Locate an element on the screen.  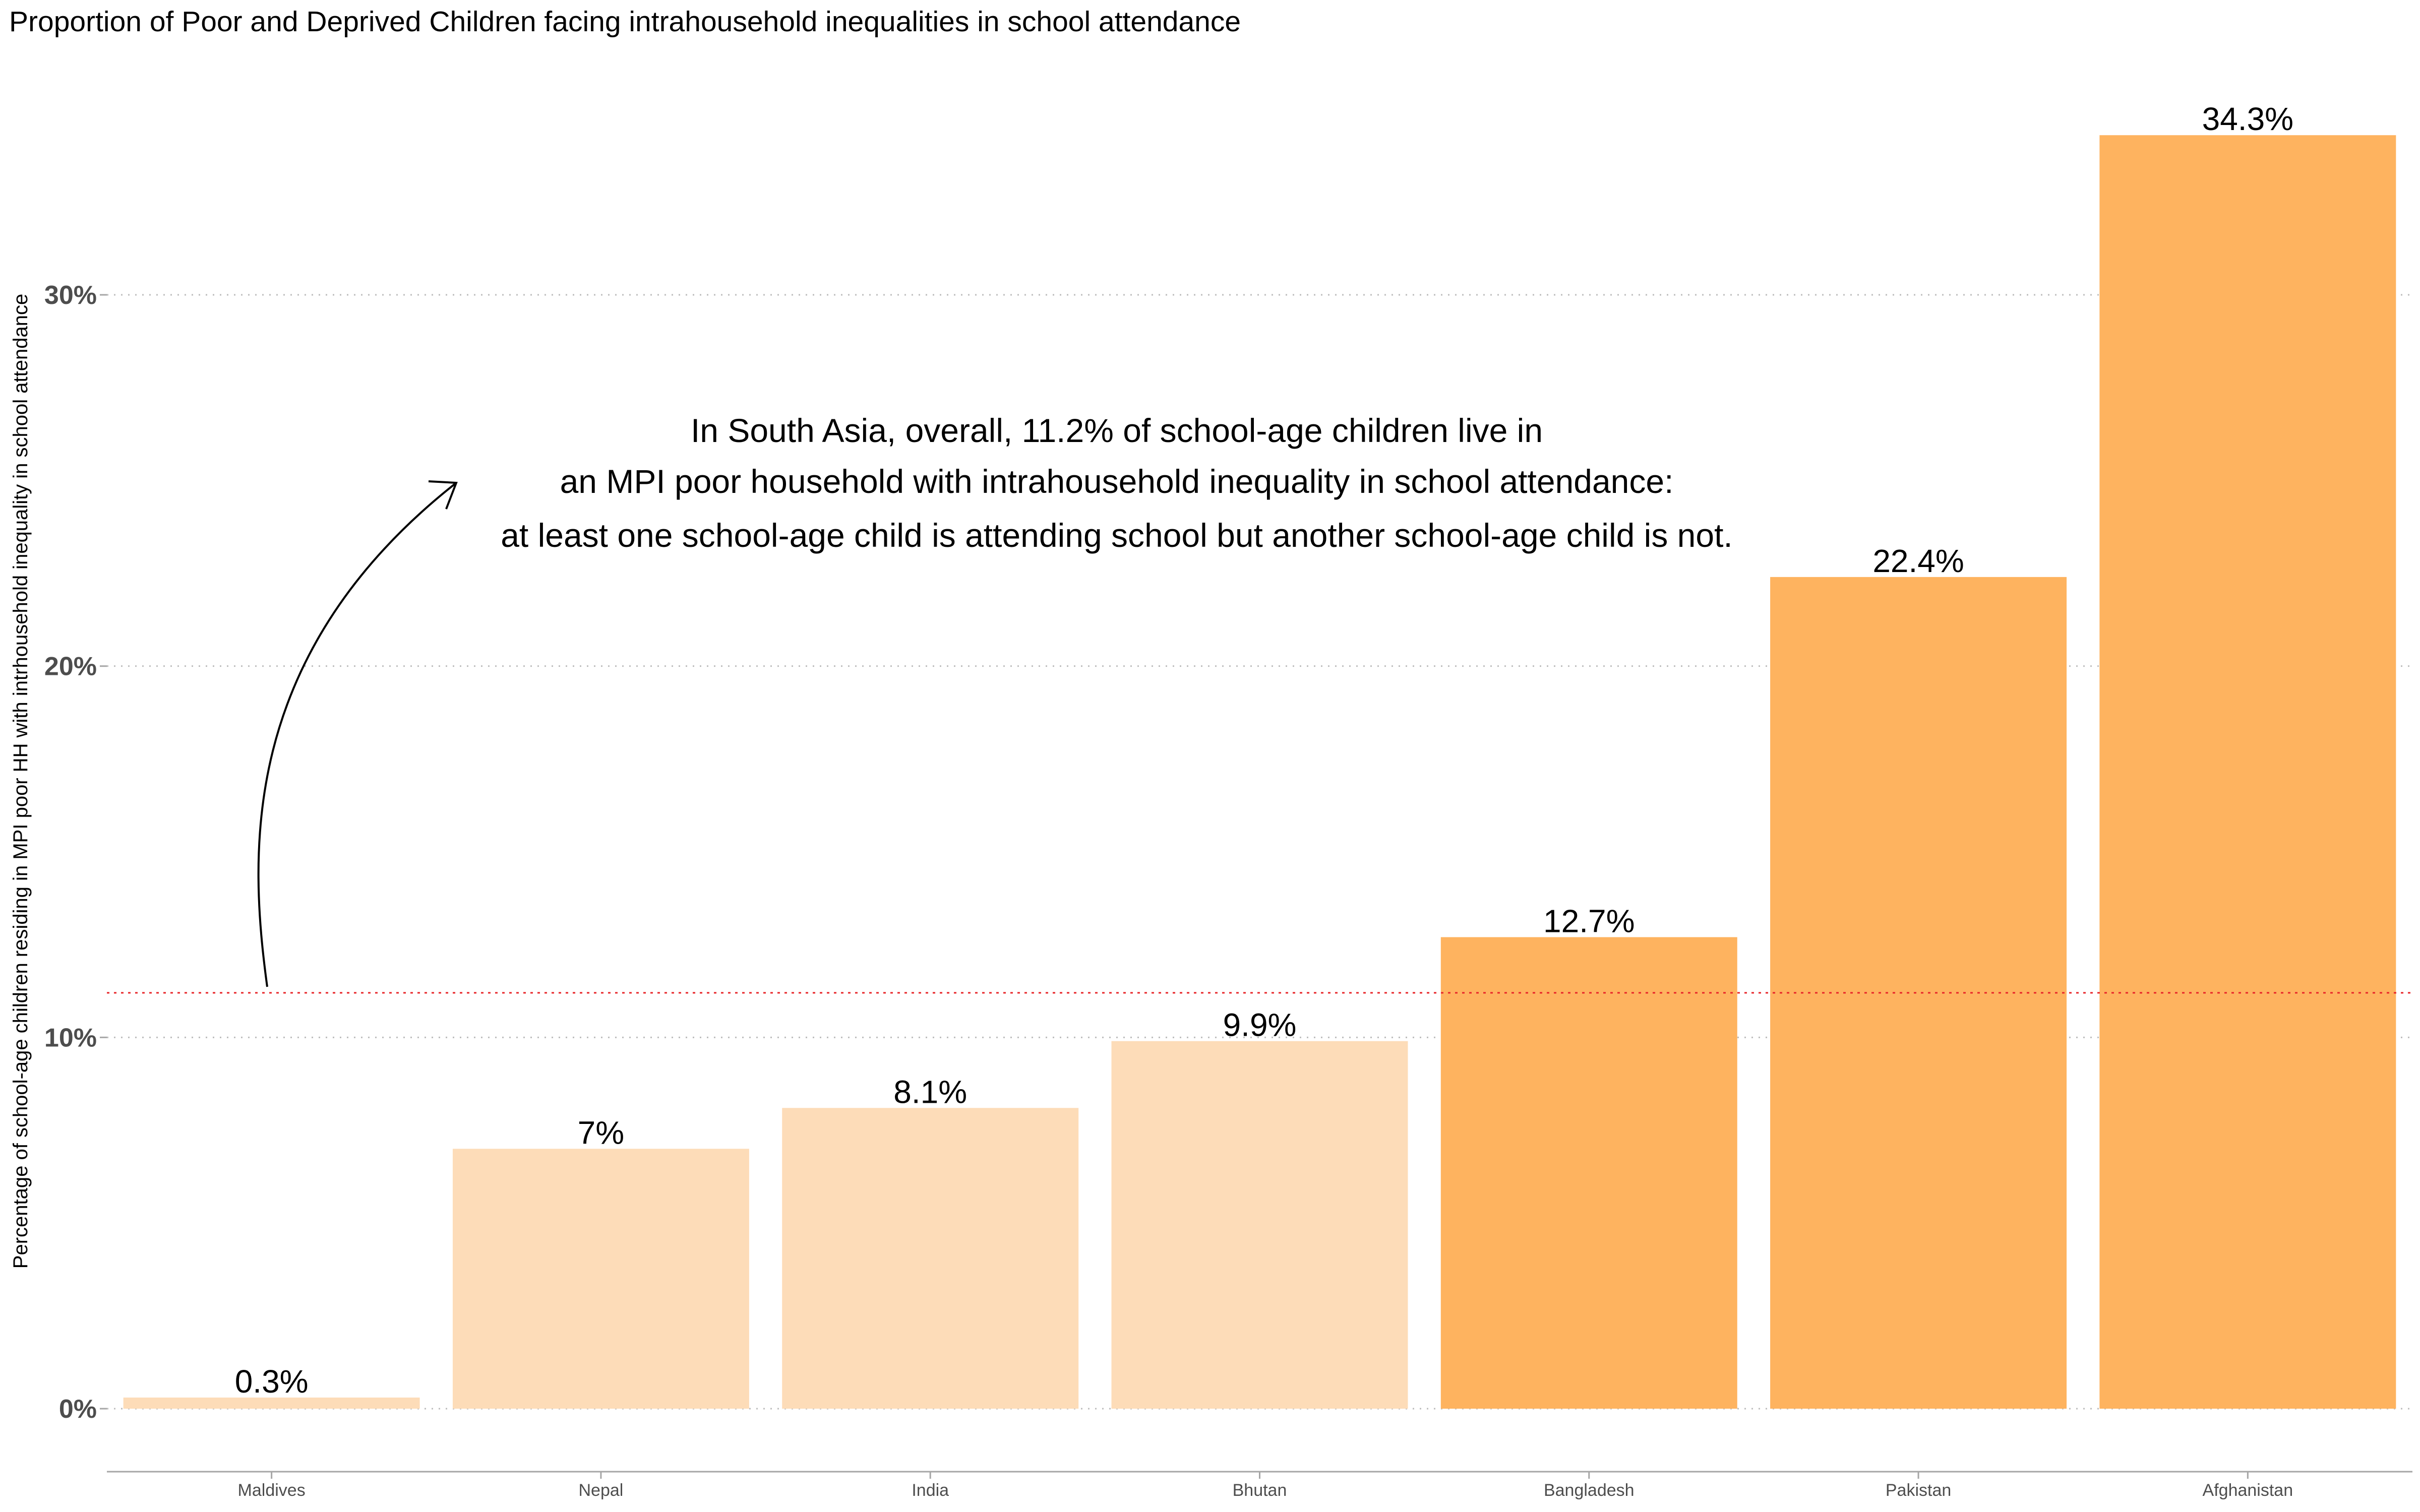
y-axis-ticks: 0% 10% 20% 30% is located at coordinates (75, 852).